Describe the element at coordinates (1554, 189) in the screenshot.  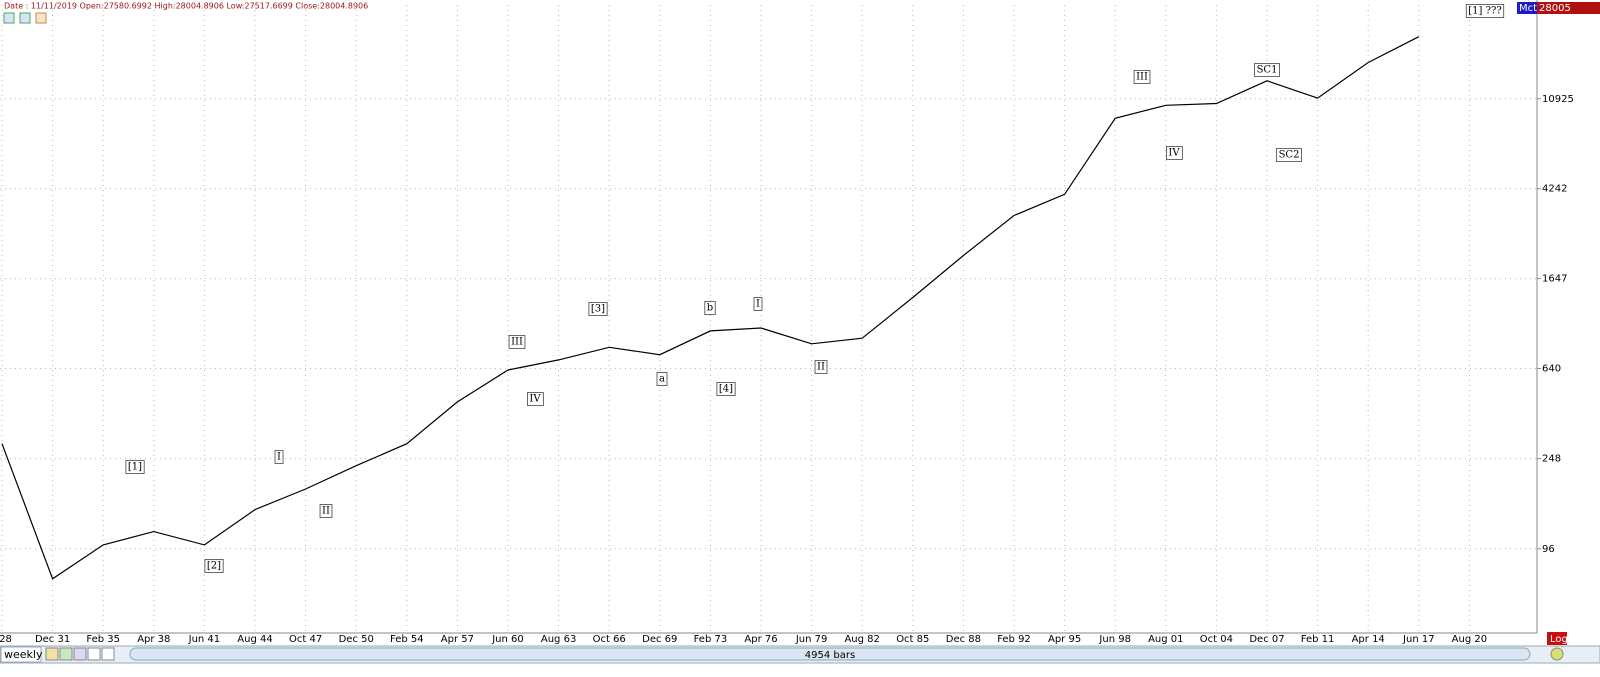
I see `y-tick-label: 4242` at that location.